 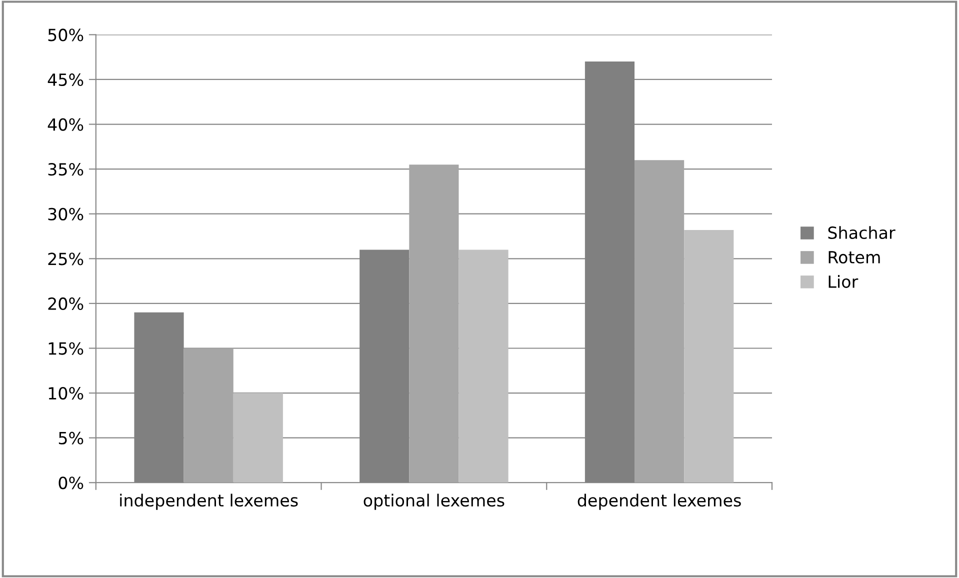 What do you see at coordinates (209, 502) in the screenshot?
I see `x-tick-label: independent lexemes` at bounding box center [209, 502].